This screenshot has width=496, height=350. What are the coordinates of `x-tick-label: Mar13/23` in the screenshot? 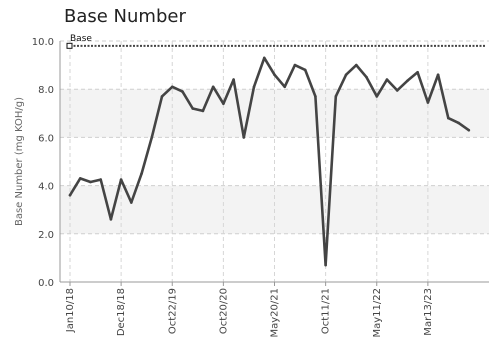 It's located at (428, 312).